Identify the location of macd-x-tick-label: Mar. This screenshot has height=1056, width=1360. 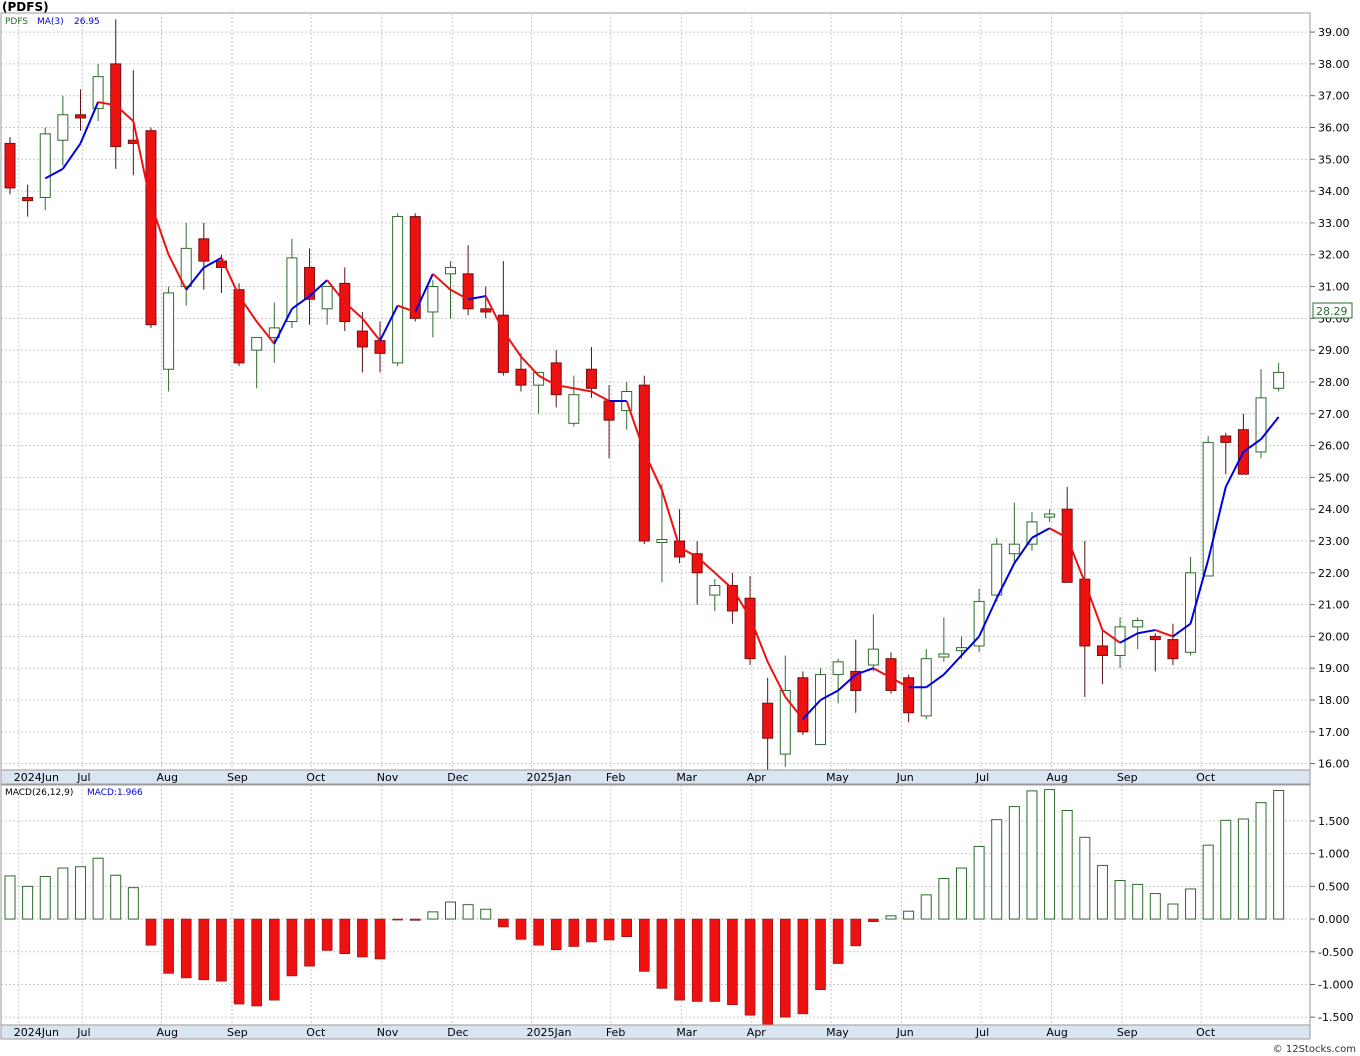
(686, 1032).